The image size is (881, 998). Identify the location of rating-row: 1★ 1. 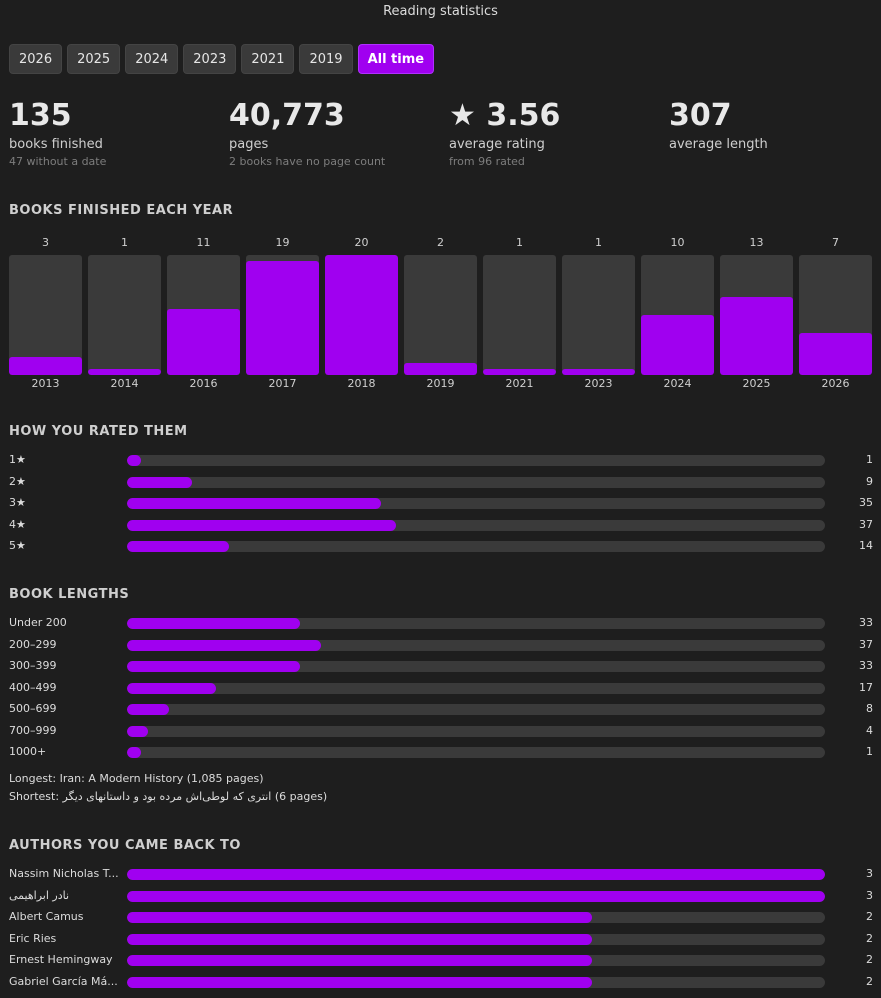
(440, 460).